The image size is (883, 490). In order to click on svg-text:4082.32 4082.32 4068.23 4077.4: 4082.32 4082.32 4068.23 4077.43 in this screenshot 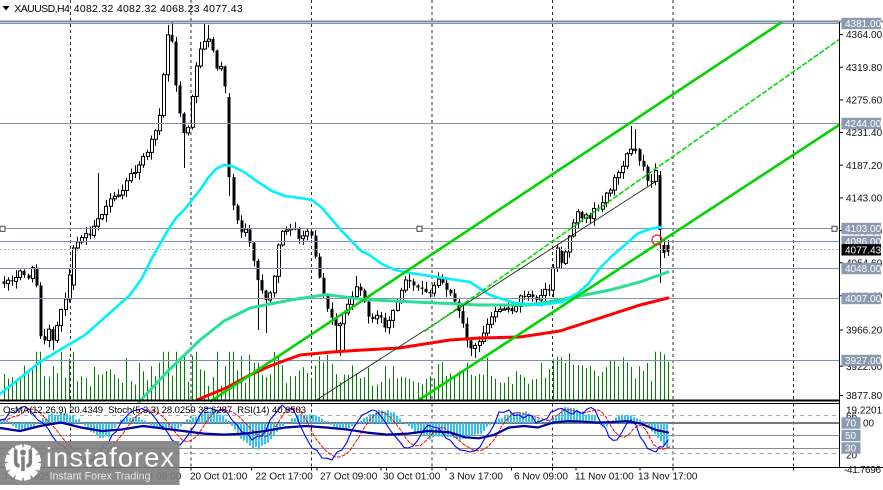, I will do `click(158, 9)`.